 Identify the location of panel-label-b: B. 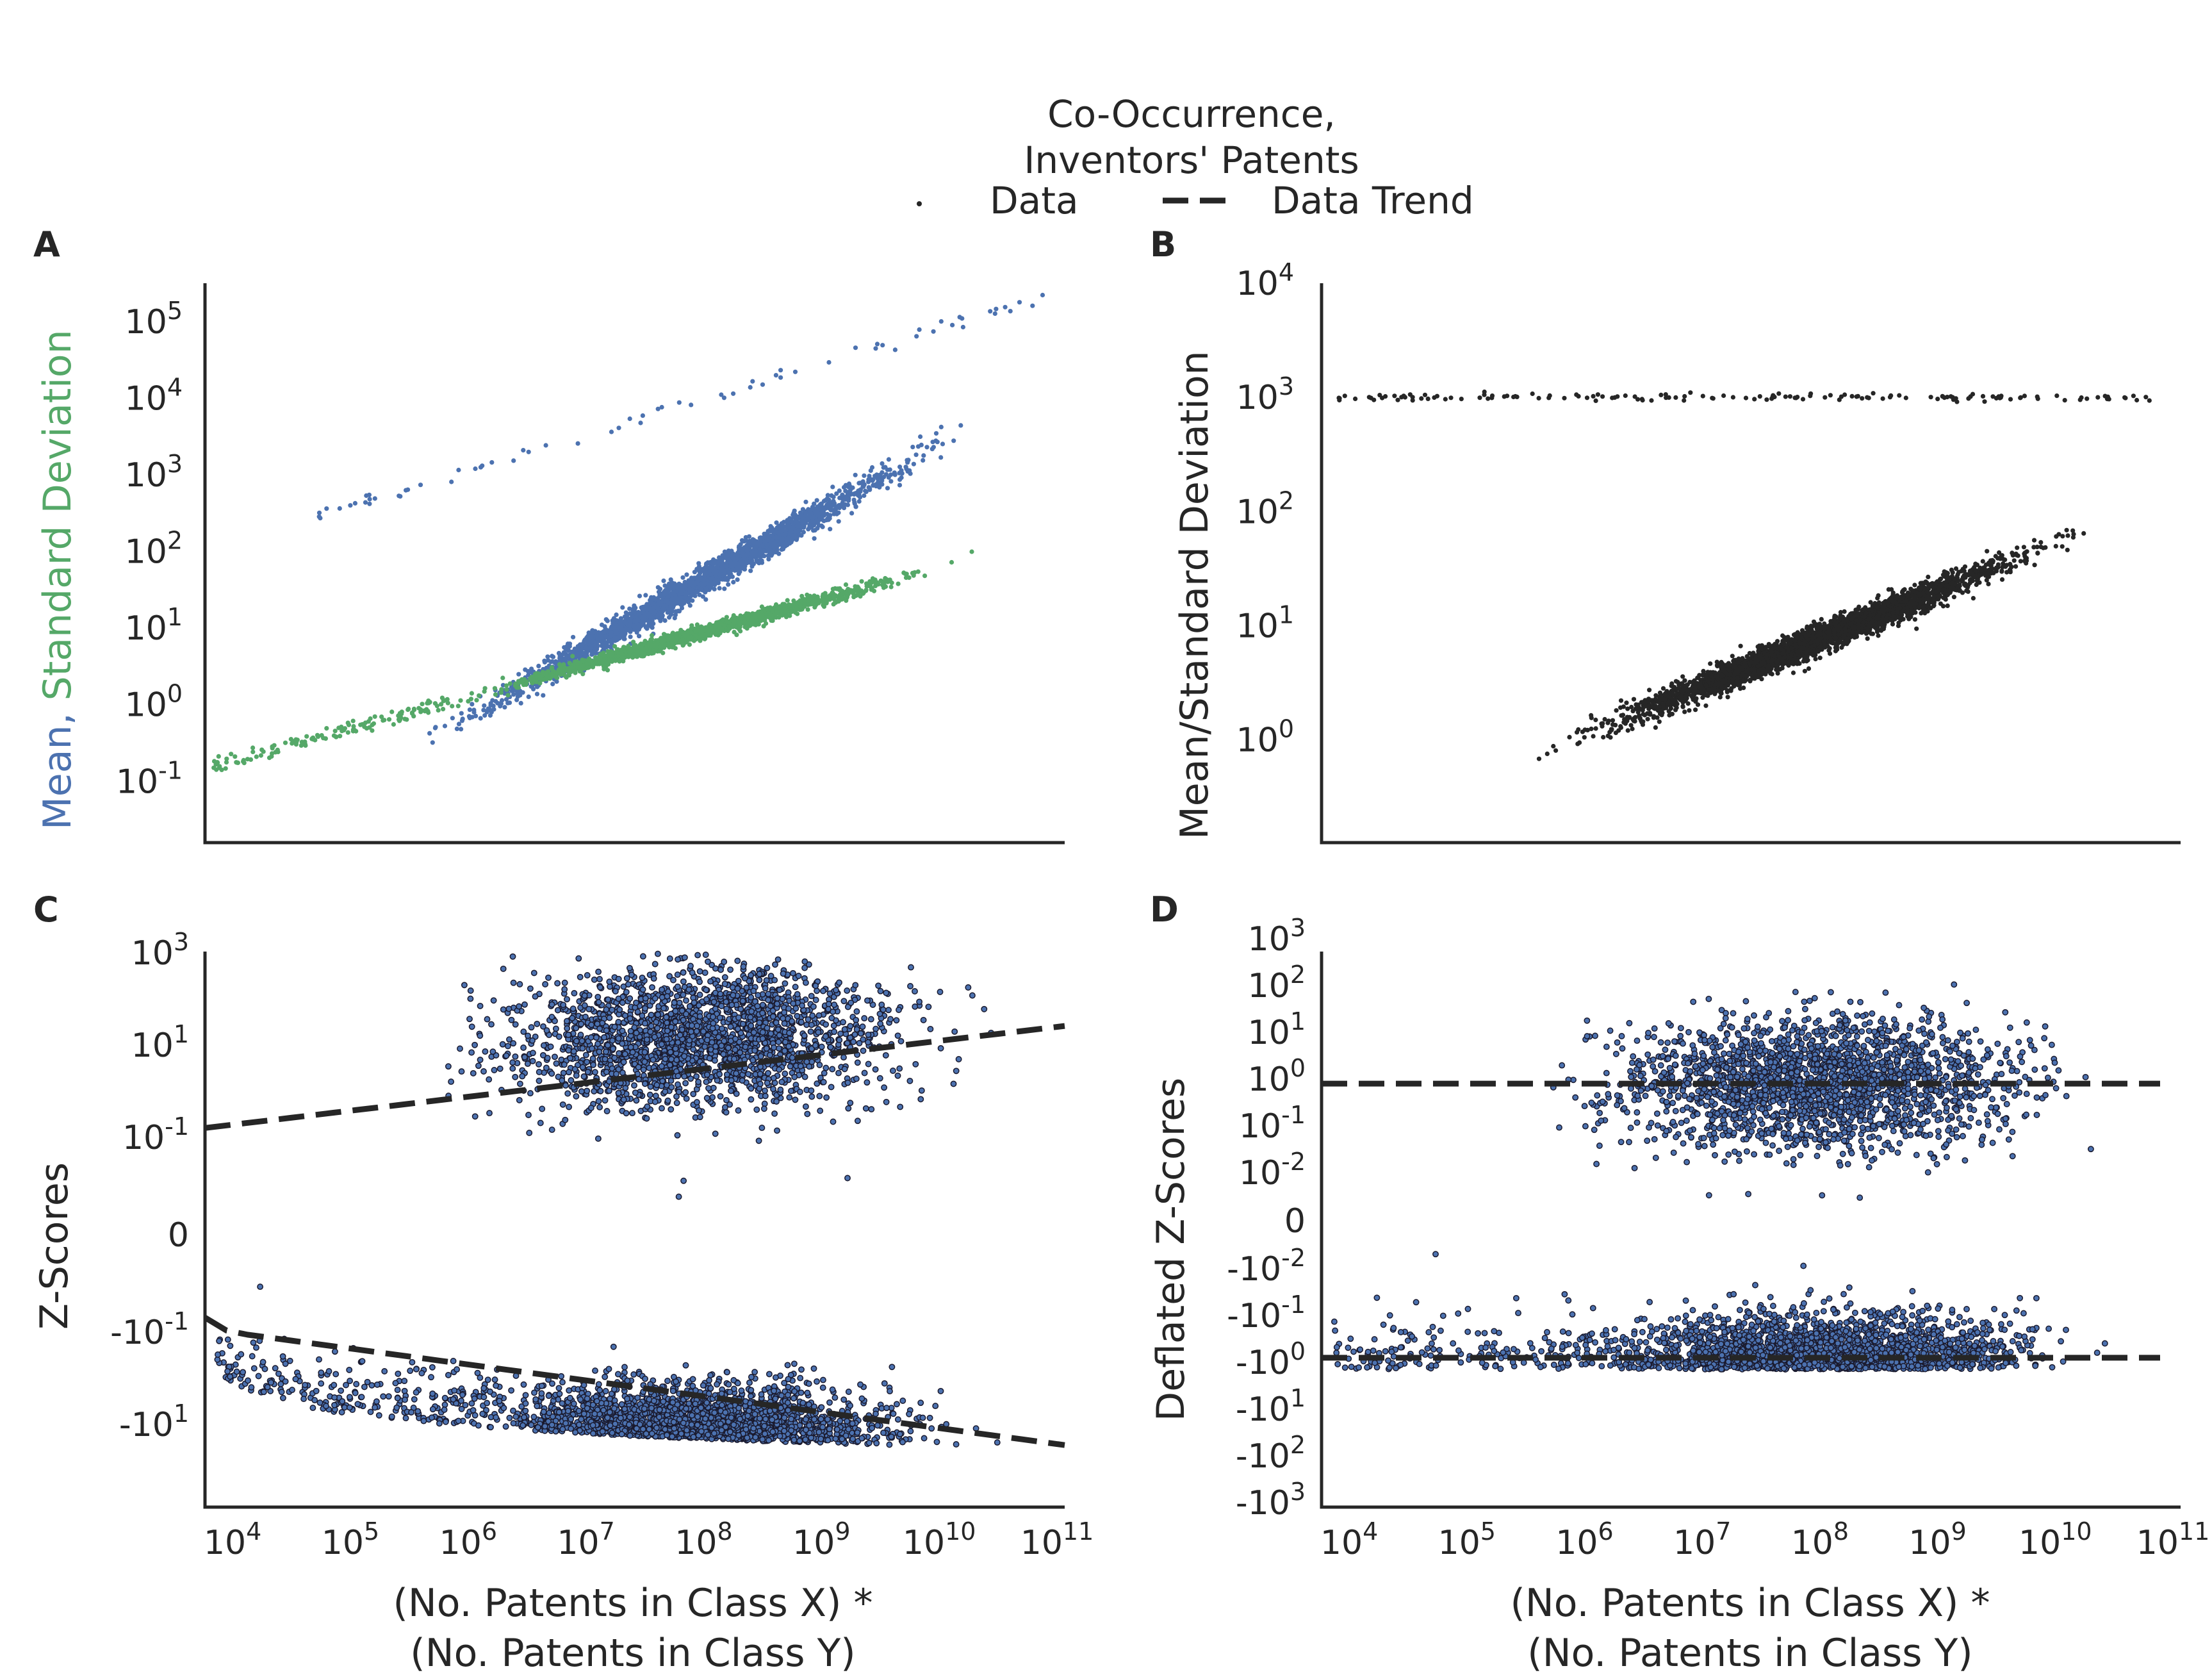
(1163, 245).